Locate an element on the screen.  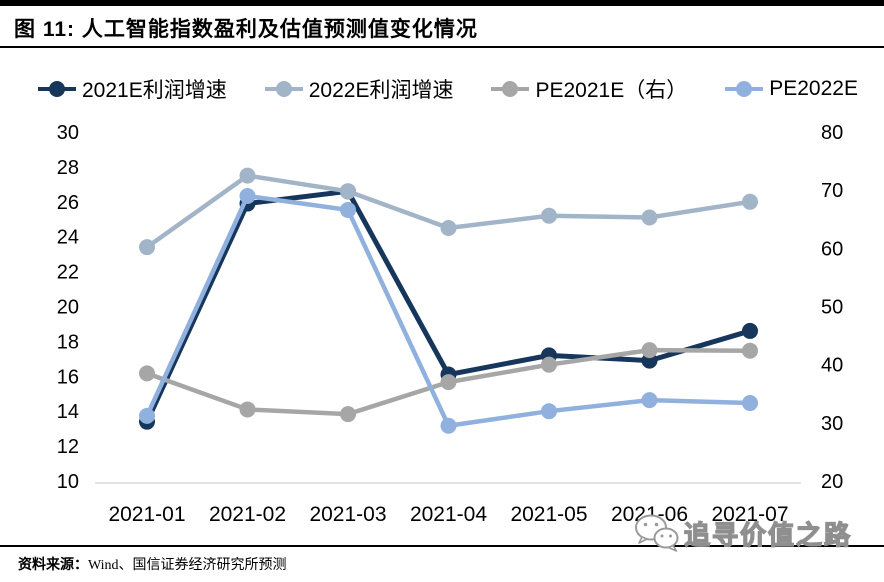
legend-item-pe2022e: PE2022E is located at coordinates (791, 89).